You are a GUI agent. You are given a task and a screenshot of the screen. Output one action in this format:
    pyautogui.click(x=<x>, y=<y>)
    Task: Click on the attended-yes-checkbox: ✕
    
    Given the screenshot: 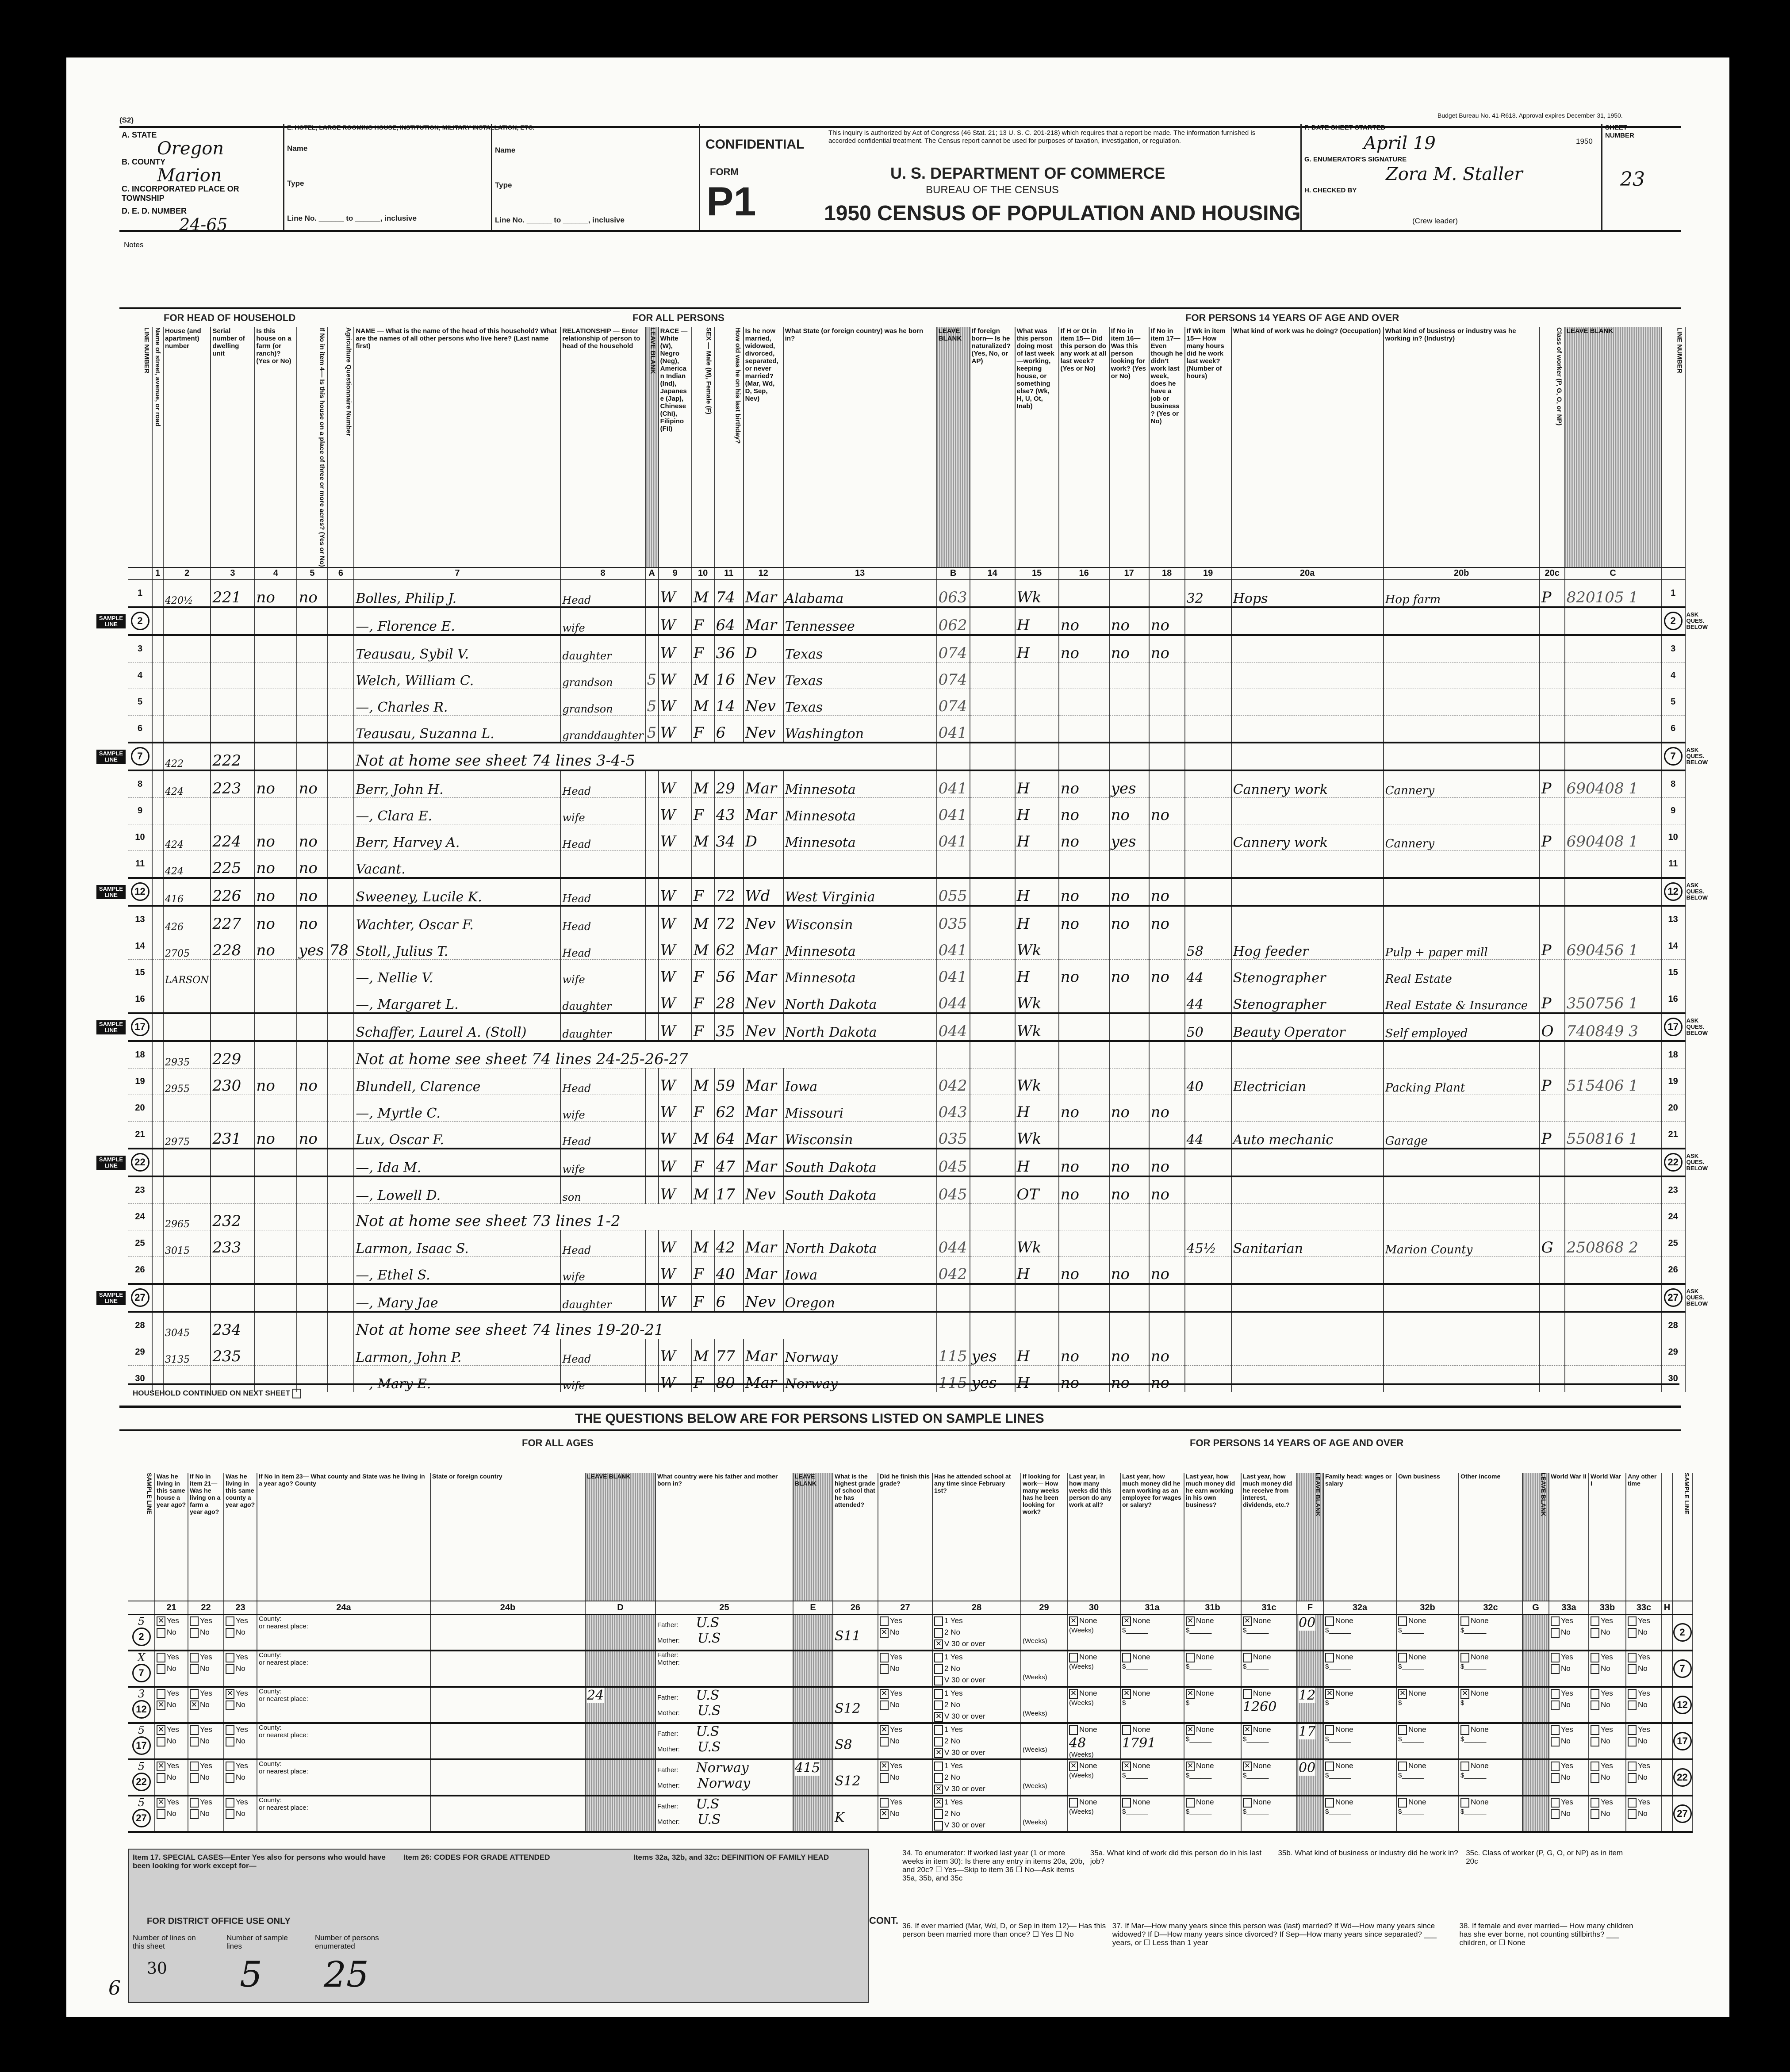 What is the action you would take?
    pyautogui.click(x=938, y=1803)
    